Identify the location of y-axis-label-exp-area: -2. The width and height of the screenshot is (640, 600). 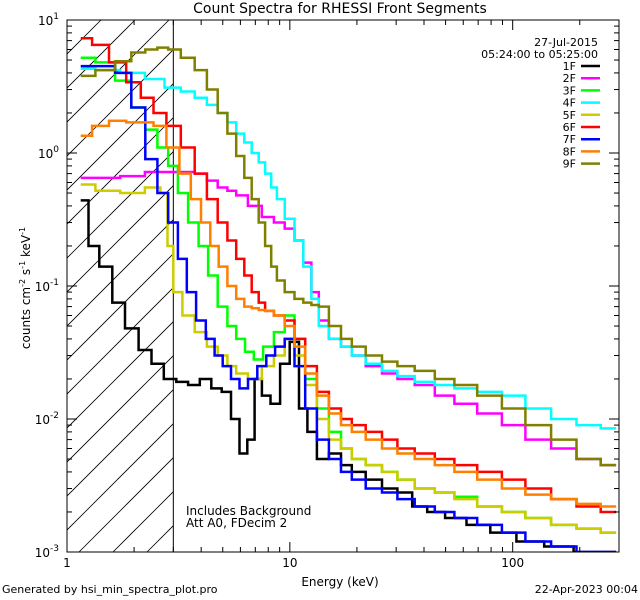
(22, 282).